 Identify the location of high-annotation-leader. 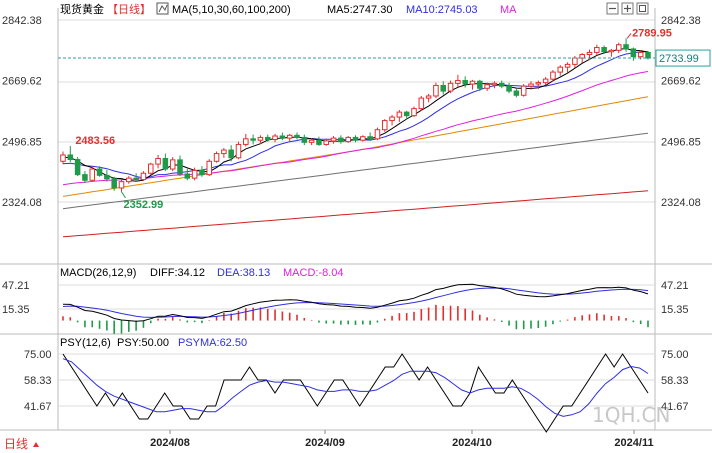
(629, 36).